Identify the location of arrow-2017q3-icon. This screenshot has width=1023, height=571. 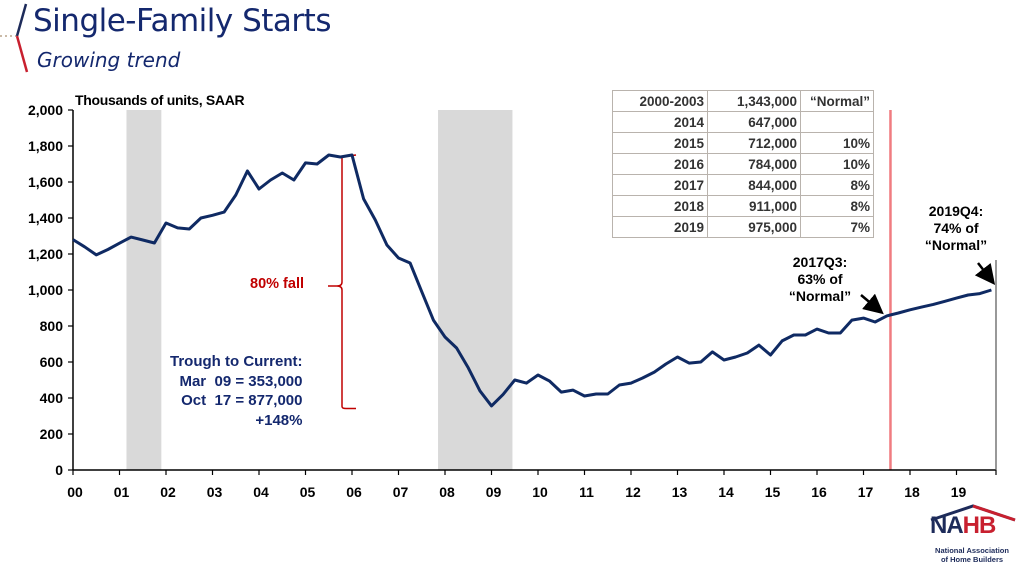
(872, 304).